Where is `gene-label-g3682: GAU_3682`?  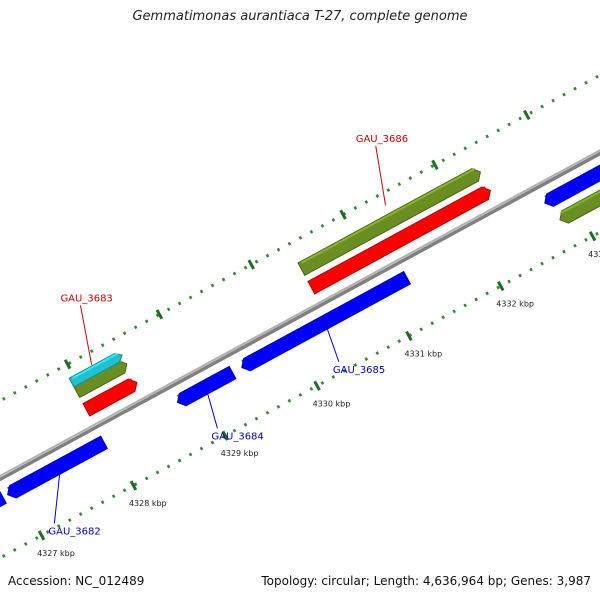
gene-label-g3682: GAU_3682 is located at coordinates (74, 531).